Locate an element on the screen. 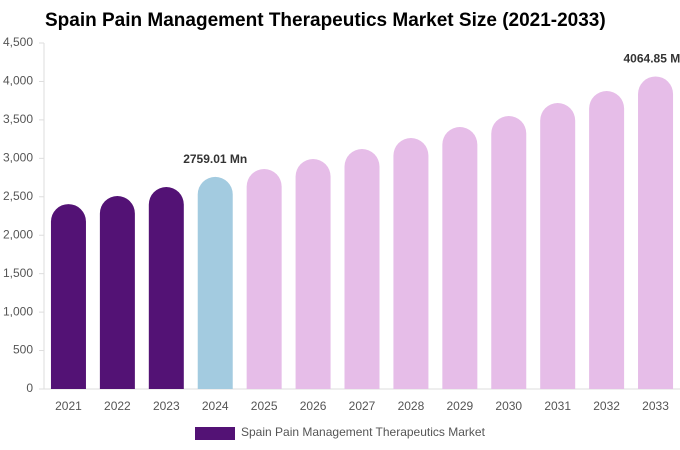  x-tick-label: 2026 is located at coordinates (313, 406).